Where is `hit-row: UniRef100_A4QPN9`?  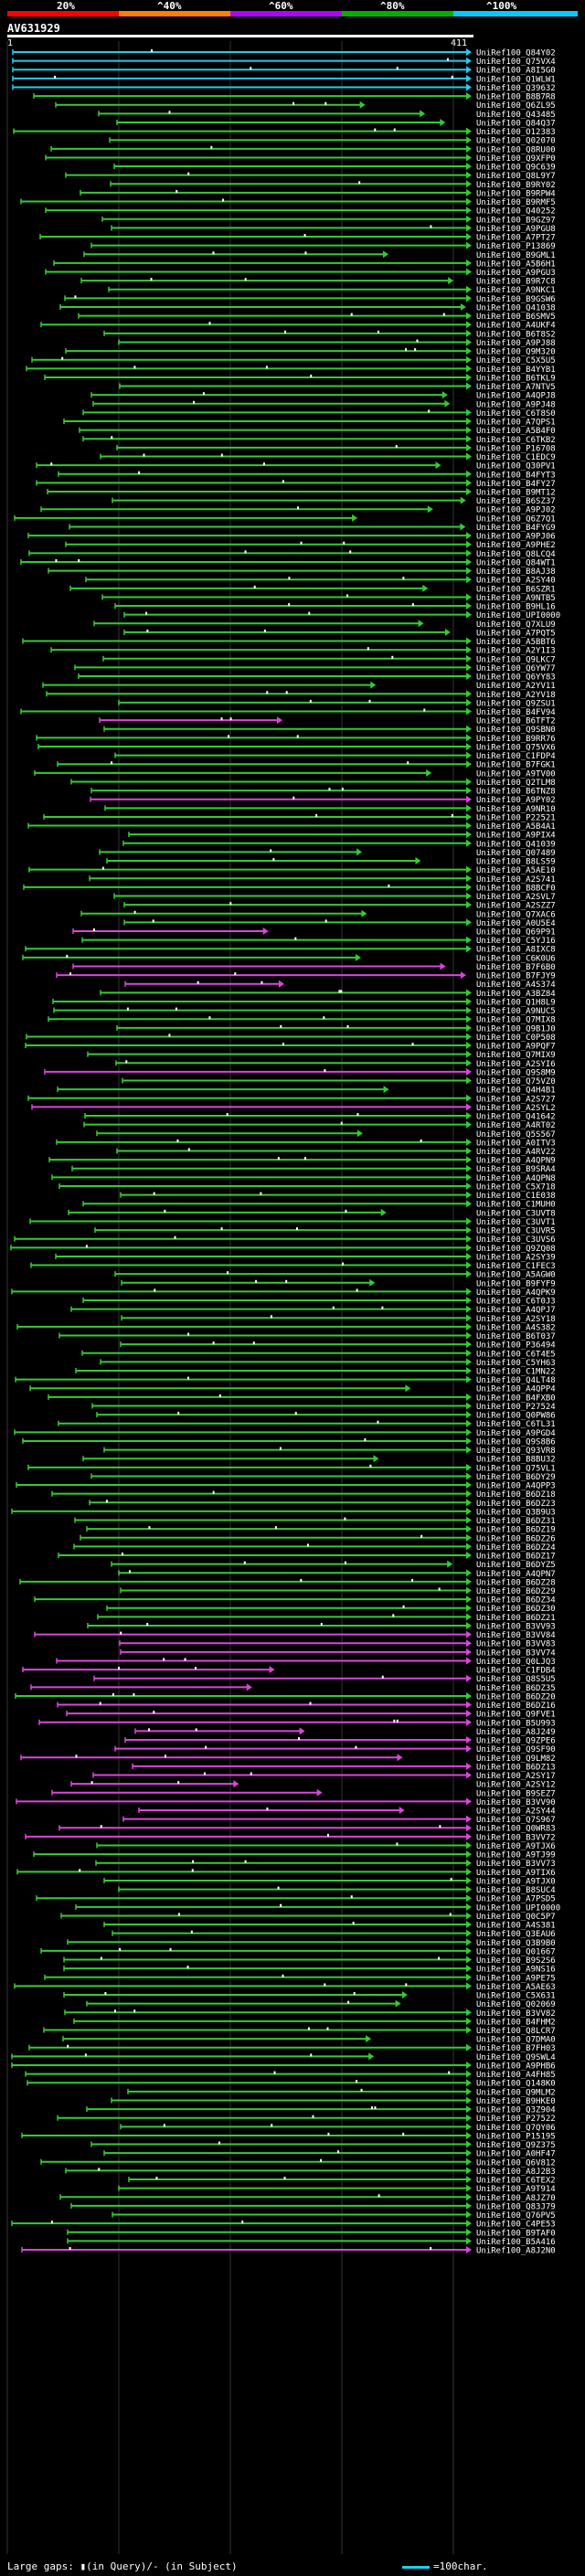 hit-row: UniRef100_A4QPN9 is located at coordinates (302, 1161).